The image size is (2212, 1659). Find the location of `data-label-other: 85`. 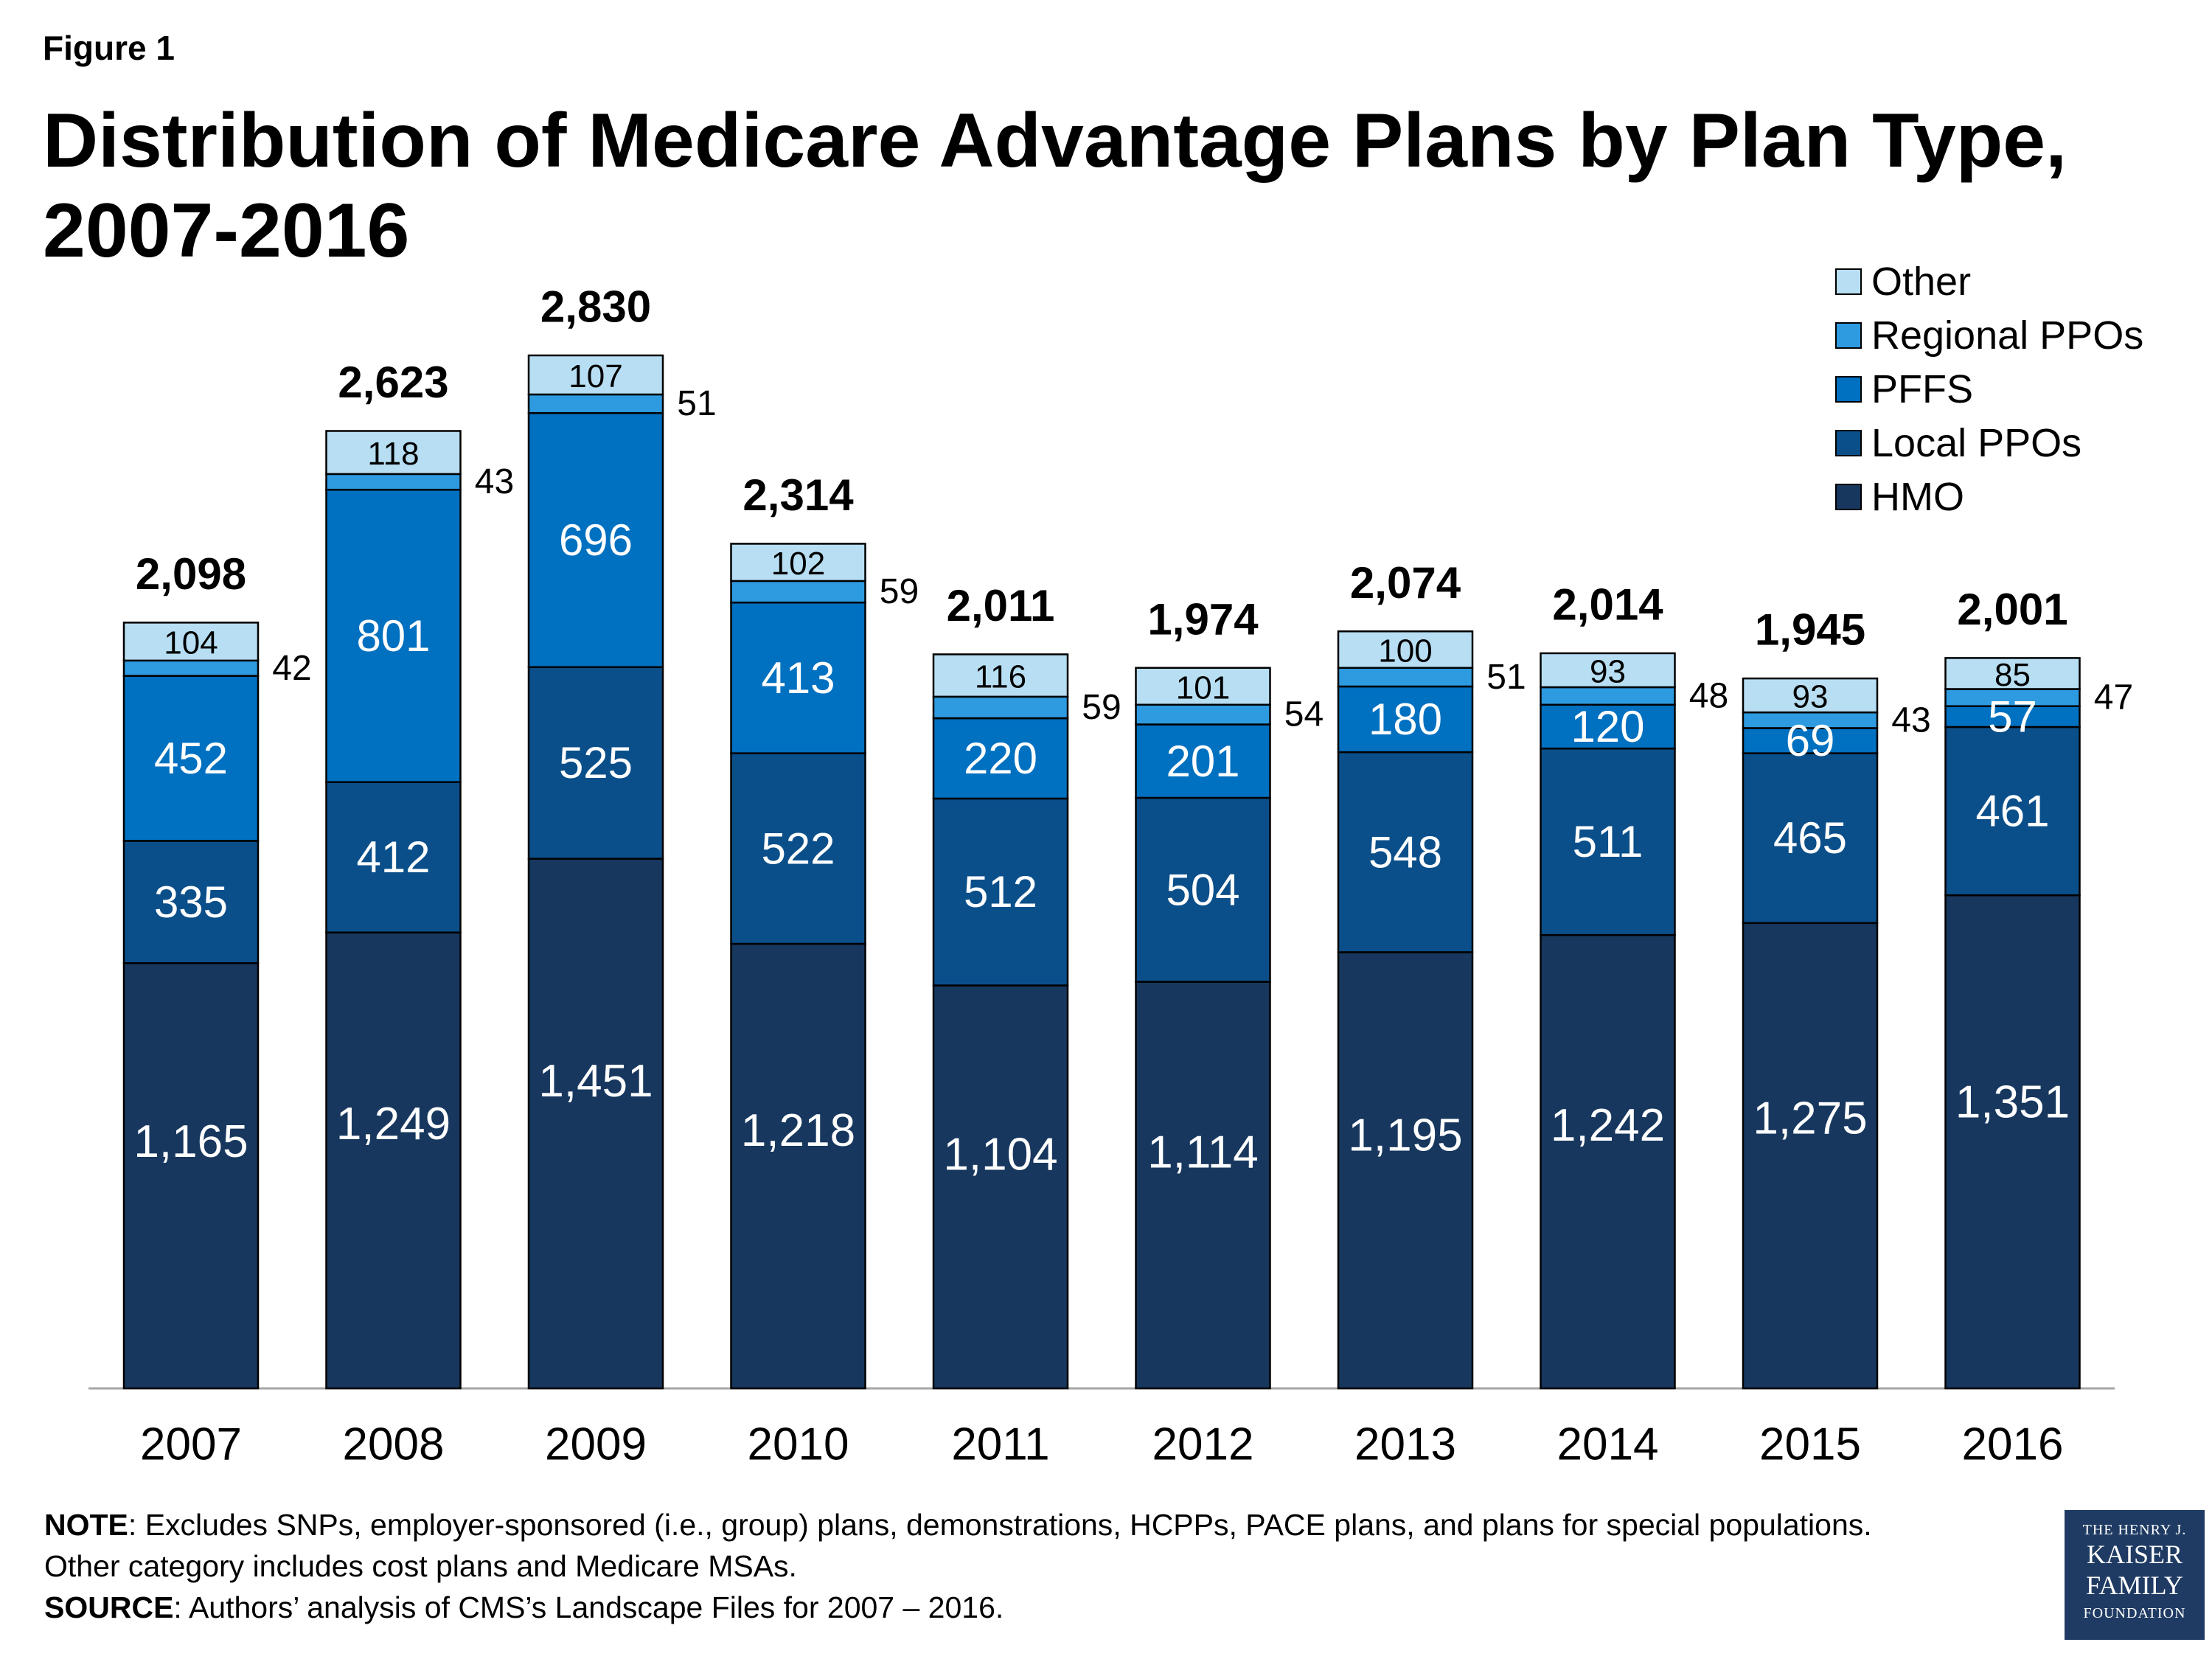

data-label-other: 85 is located at coordinates (2012, 675).